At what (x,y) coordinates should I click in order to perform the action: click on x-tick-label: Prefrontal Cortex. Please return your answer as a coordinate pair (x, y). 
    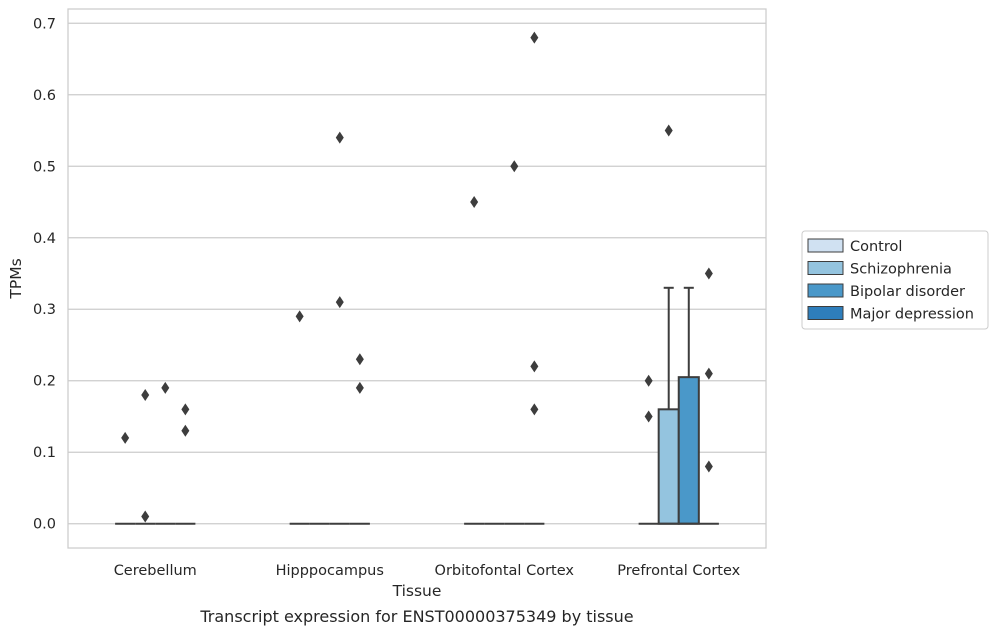
    Looking at the image, I should click on (678, 571).